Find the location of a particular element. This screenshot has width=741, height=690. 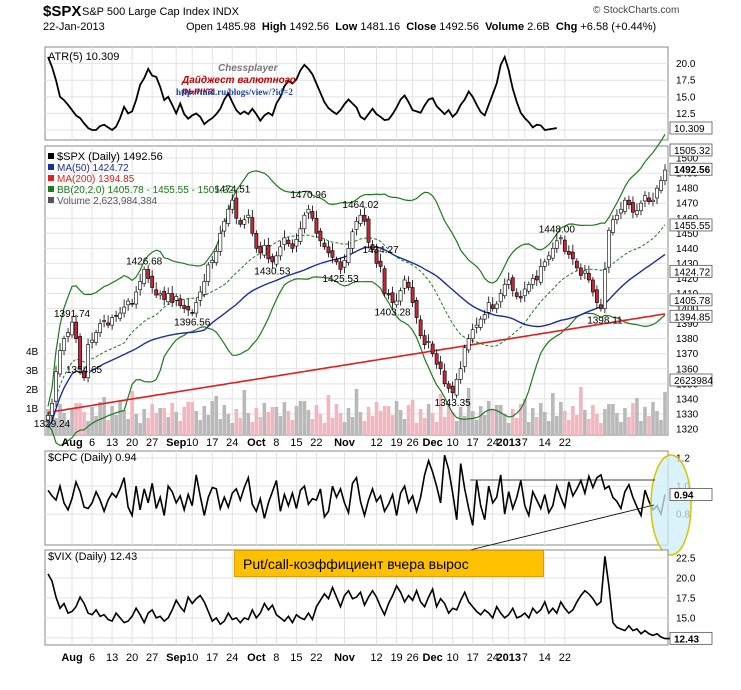

promo-subtitle: Дайджест валютного рынка is located at coordinates (239, 86).